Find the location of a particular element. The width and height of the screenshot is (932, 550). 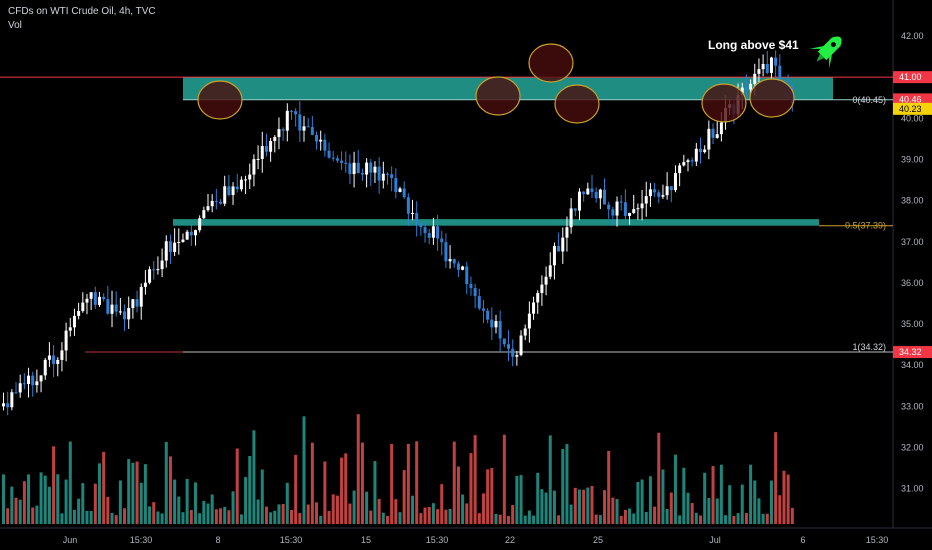

chart-title: CFDs on WTI Crude Oil, 4h, TVC is located at coordinates (82, 11).